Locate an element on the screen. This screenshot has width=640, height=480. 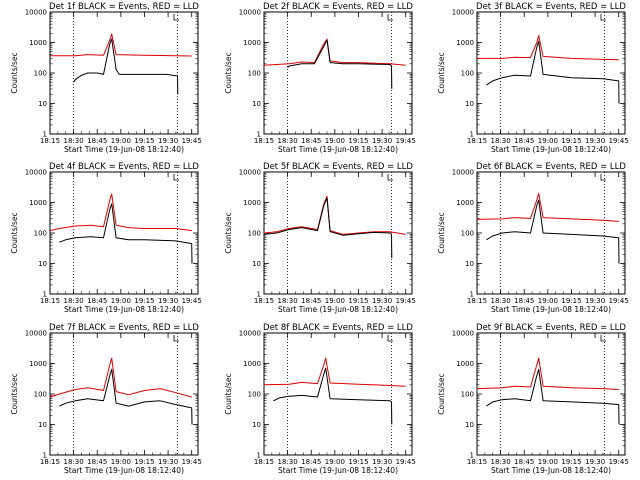
panel-5-corner-marker is located at coordinates (390, 177).